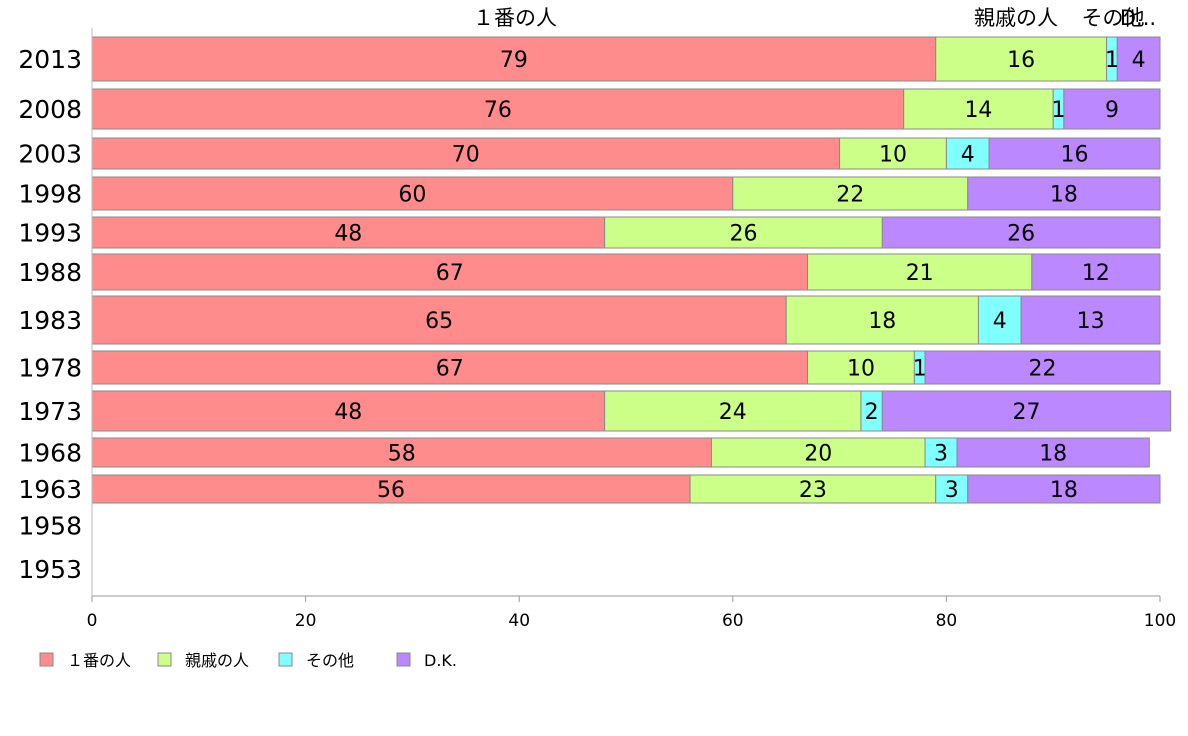  Describe the element at coordinates (50, 233) in the screenshot. I see `category-label: 1993` at that location.